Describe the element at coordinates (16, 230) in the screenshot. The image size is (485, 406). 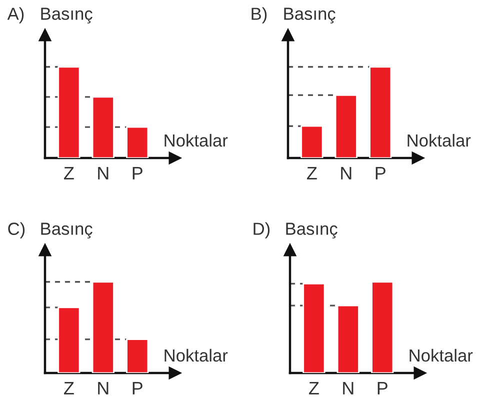
I see `chart-title: C)` at that location.